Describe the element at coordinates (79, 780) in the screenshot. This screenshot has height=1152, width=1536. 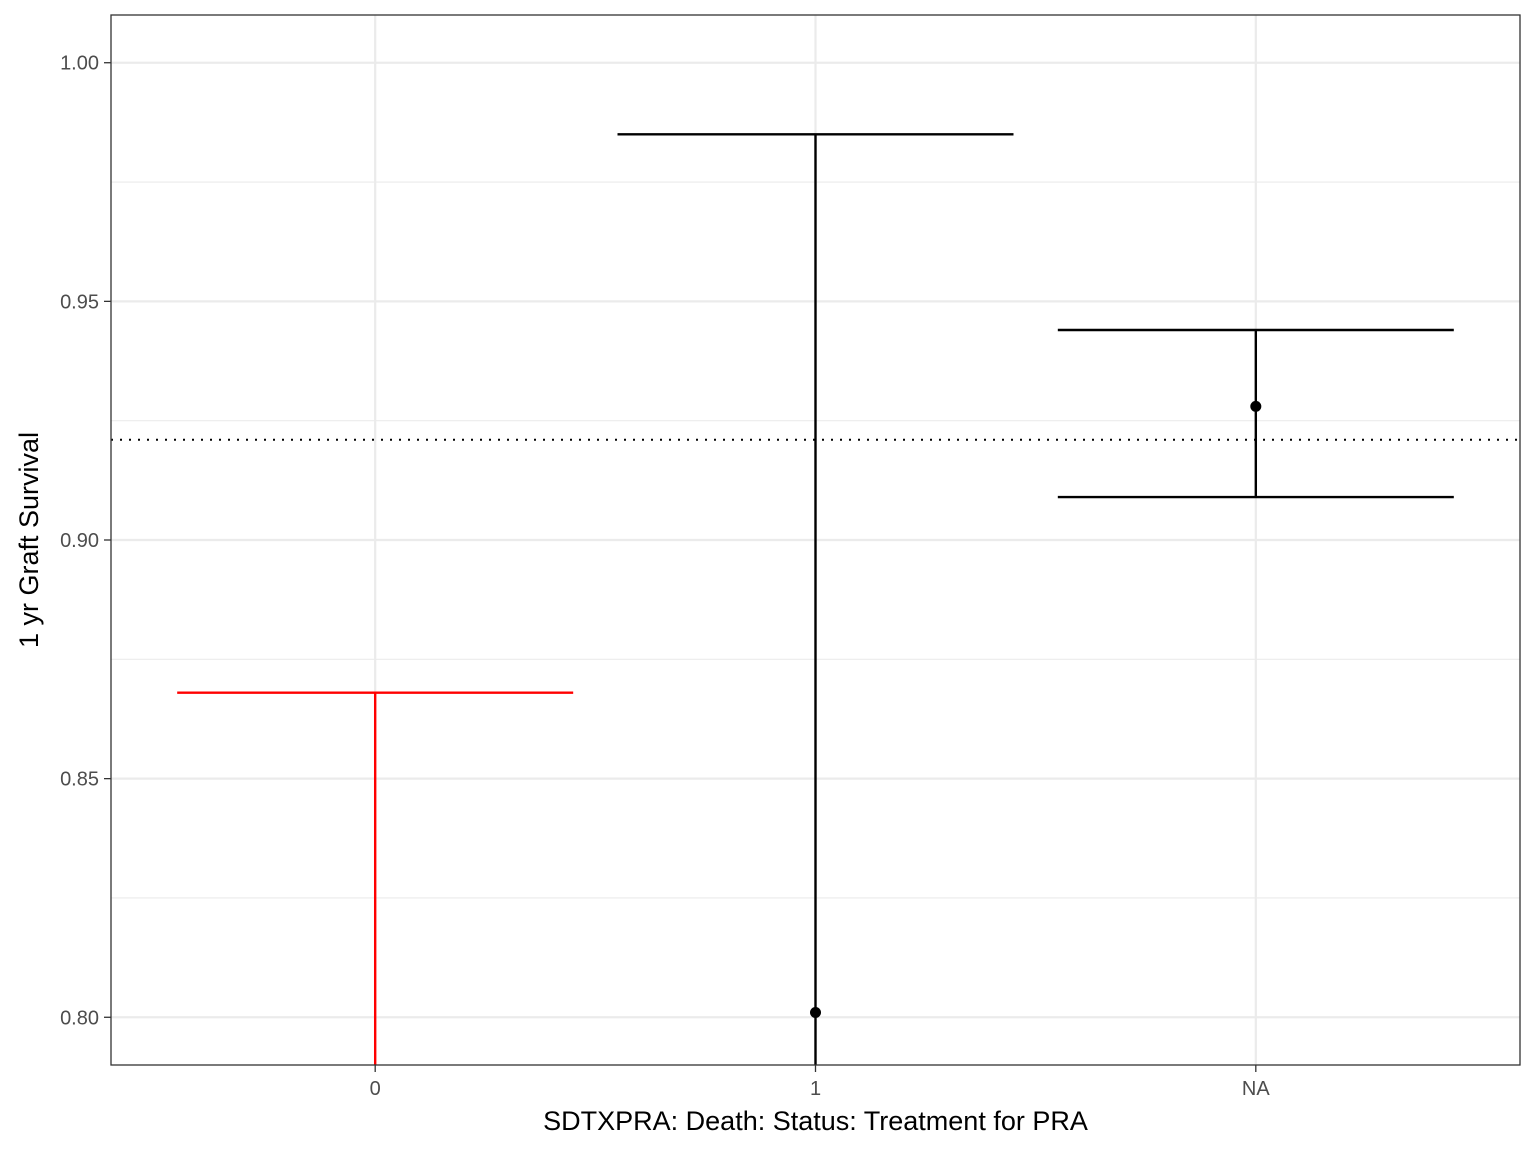
I see `y-tick-label: 0.85` at that location.